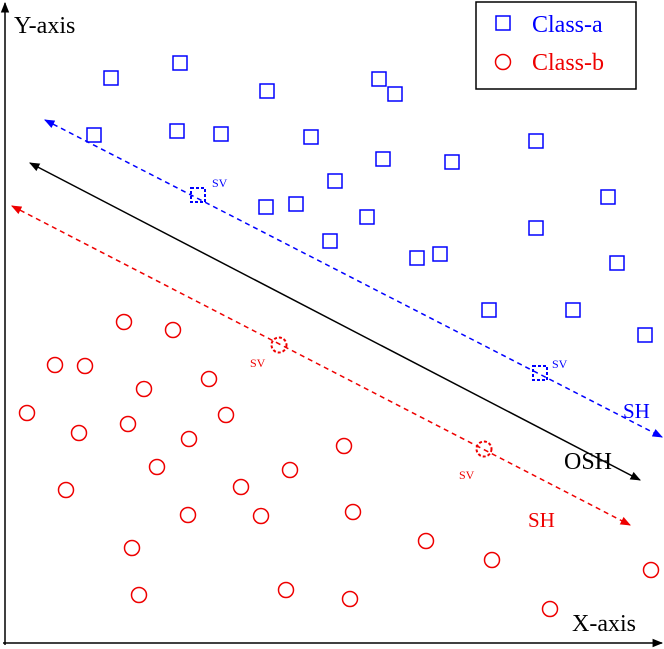 This screenshot has height=649, width=664. Describe the element at coordinates (44, 26) in the screenshot. I see `y-axis-label: Y-axis` at that location.